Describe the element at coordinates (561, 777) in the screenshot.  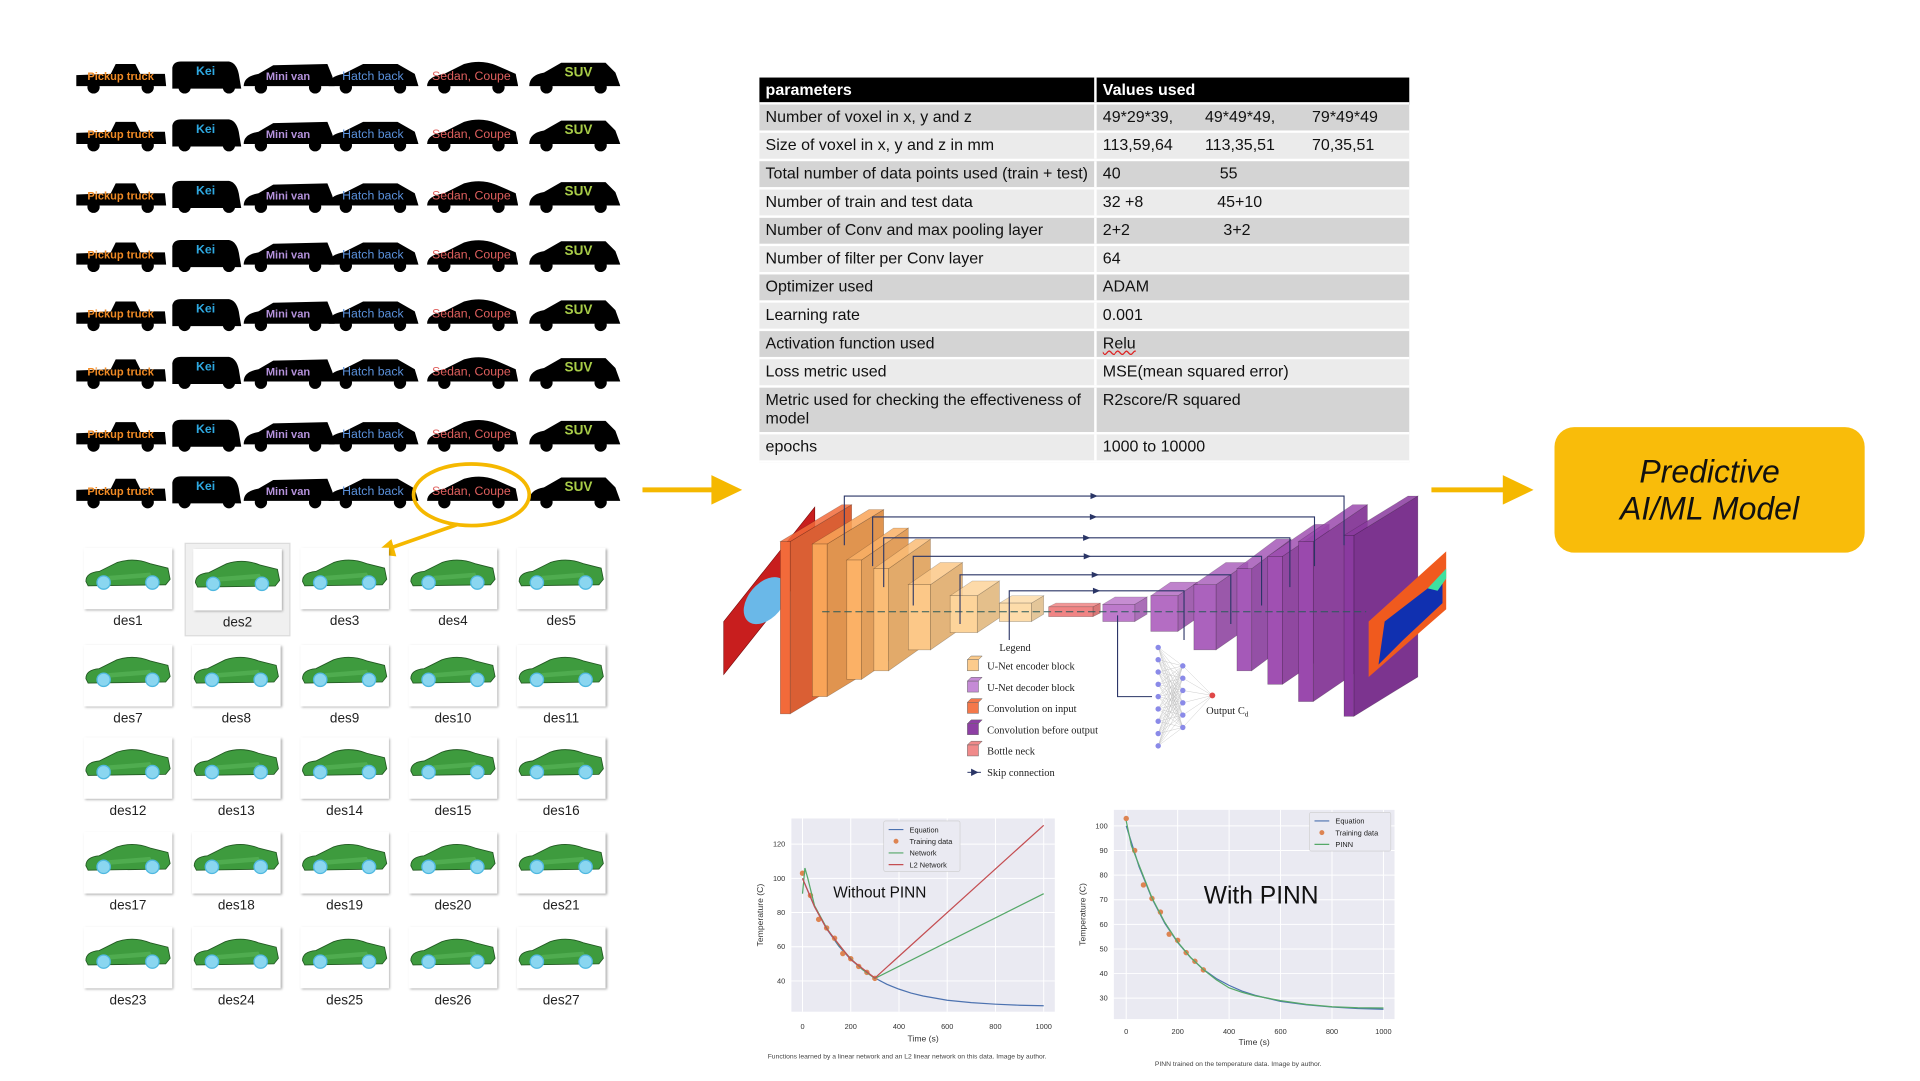
I see `design-file-item: des16` at that location.